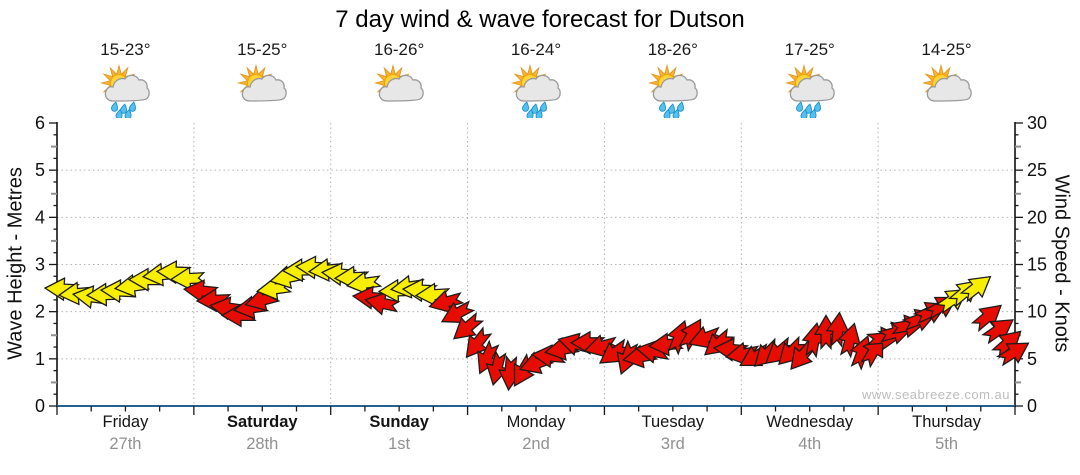 The height and width of the screenshot is (475, 1080). I want to click on day-name-label: Friday, so click(125, 422).